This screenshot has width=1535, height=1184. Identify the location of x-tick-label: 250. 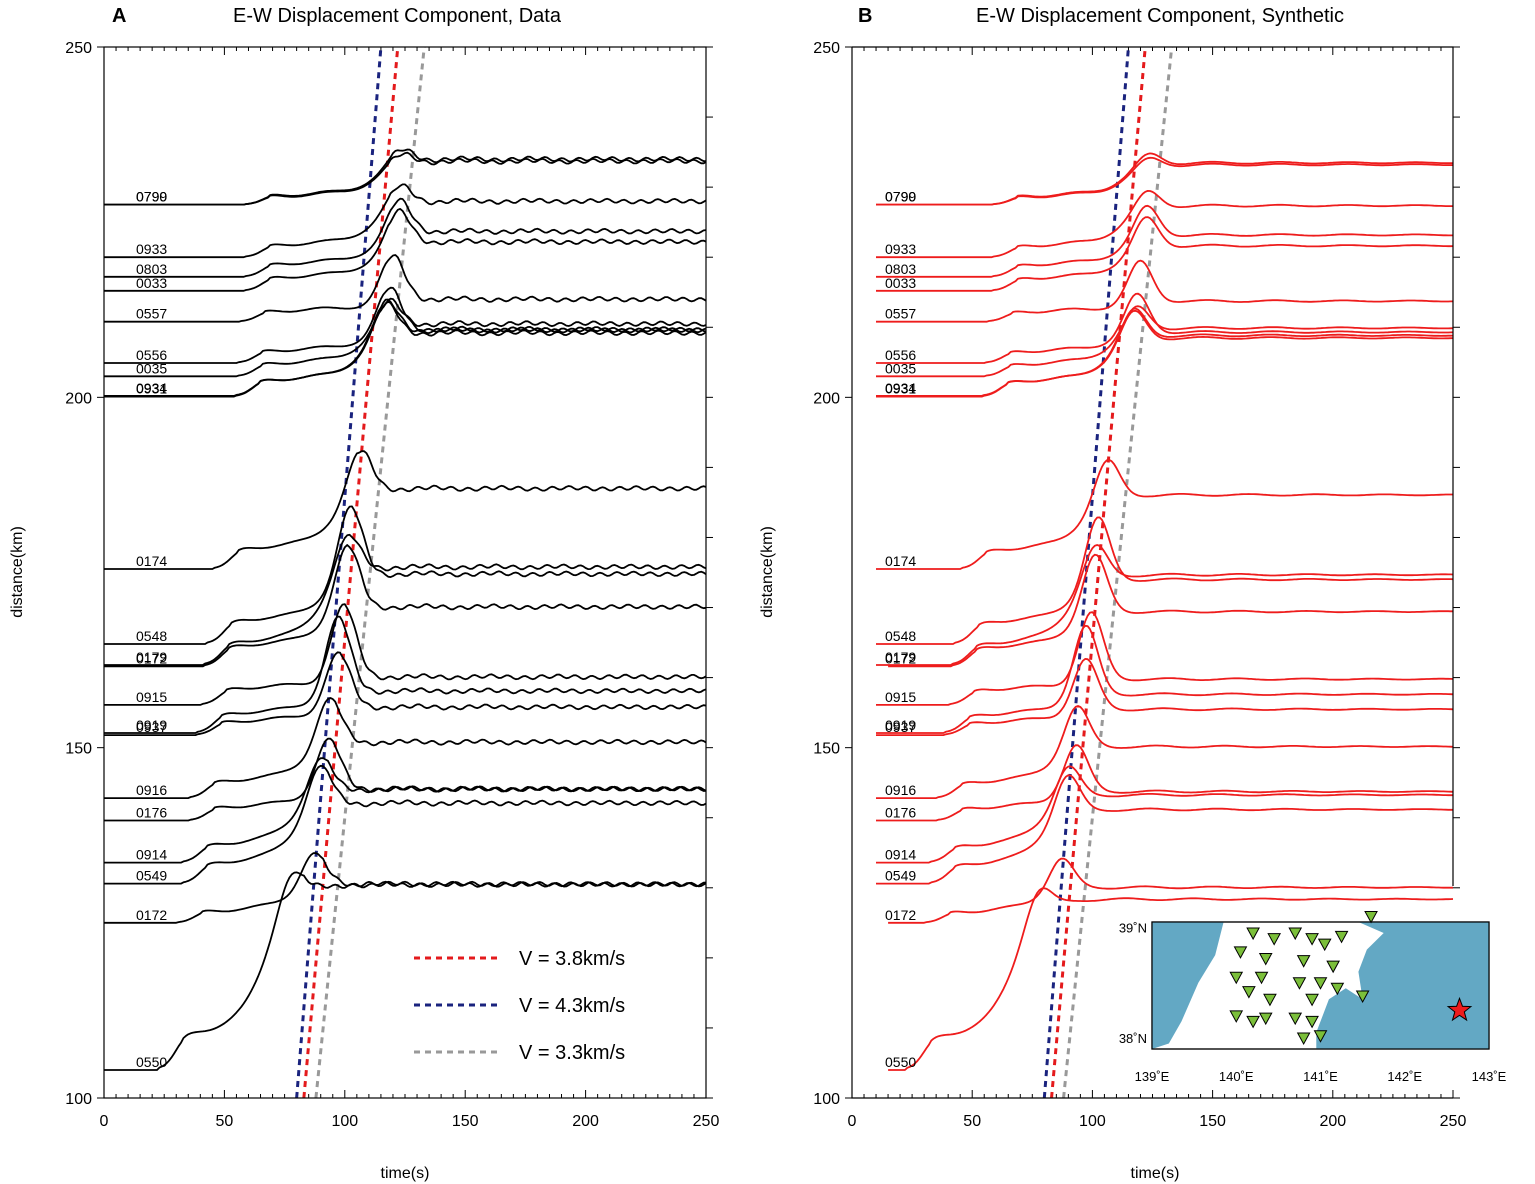
(1453, 1121).